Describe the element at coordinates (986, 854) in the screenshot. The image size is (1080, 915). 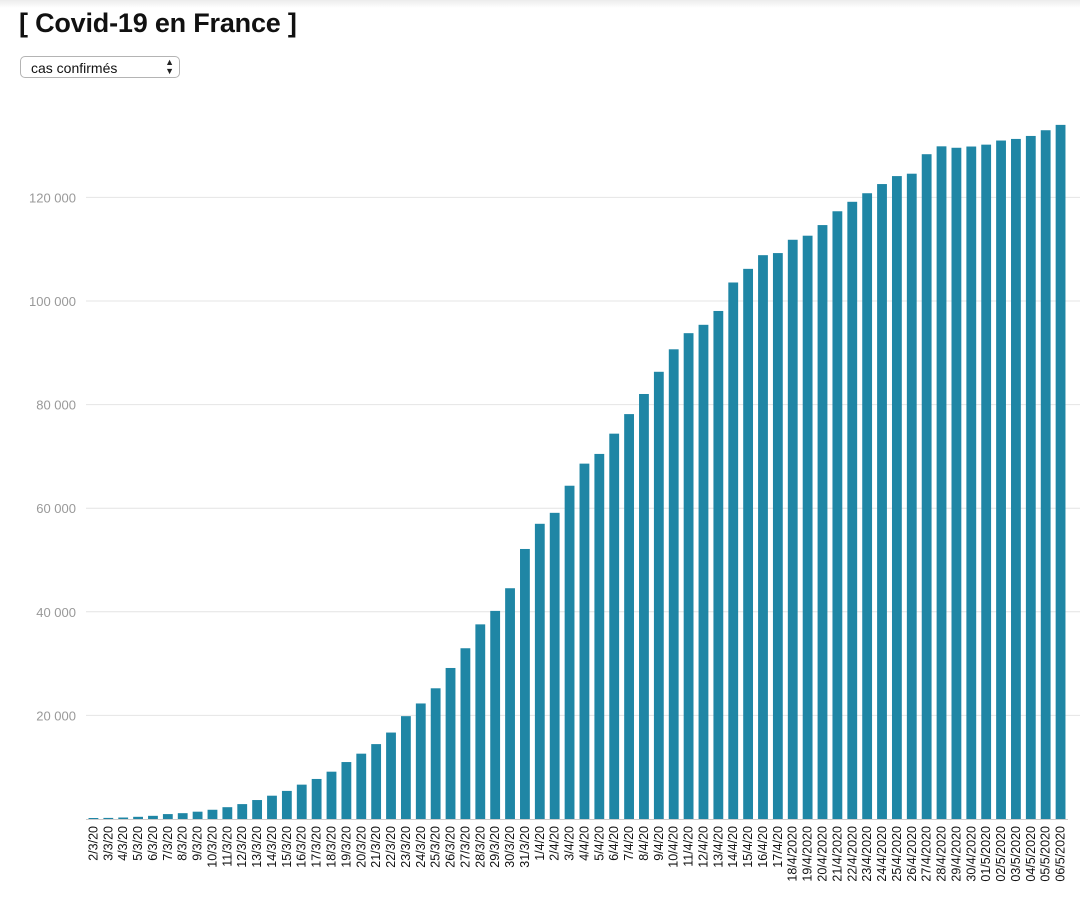
I see `x-tick-label: 01/5/2020` at that location.